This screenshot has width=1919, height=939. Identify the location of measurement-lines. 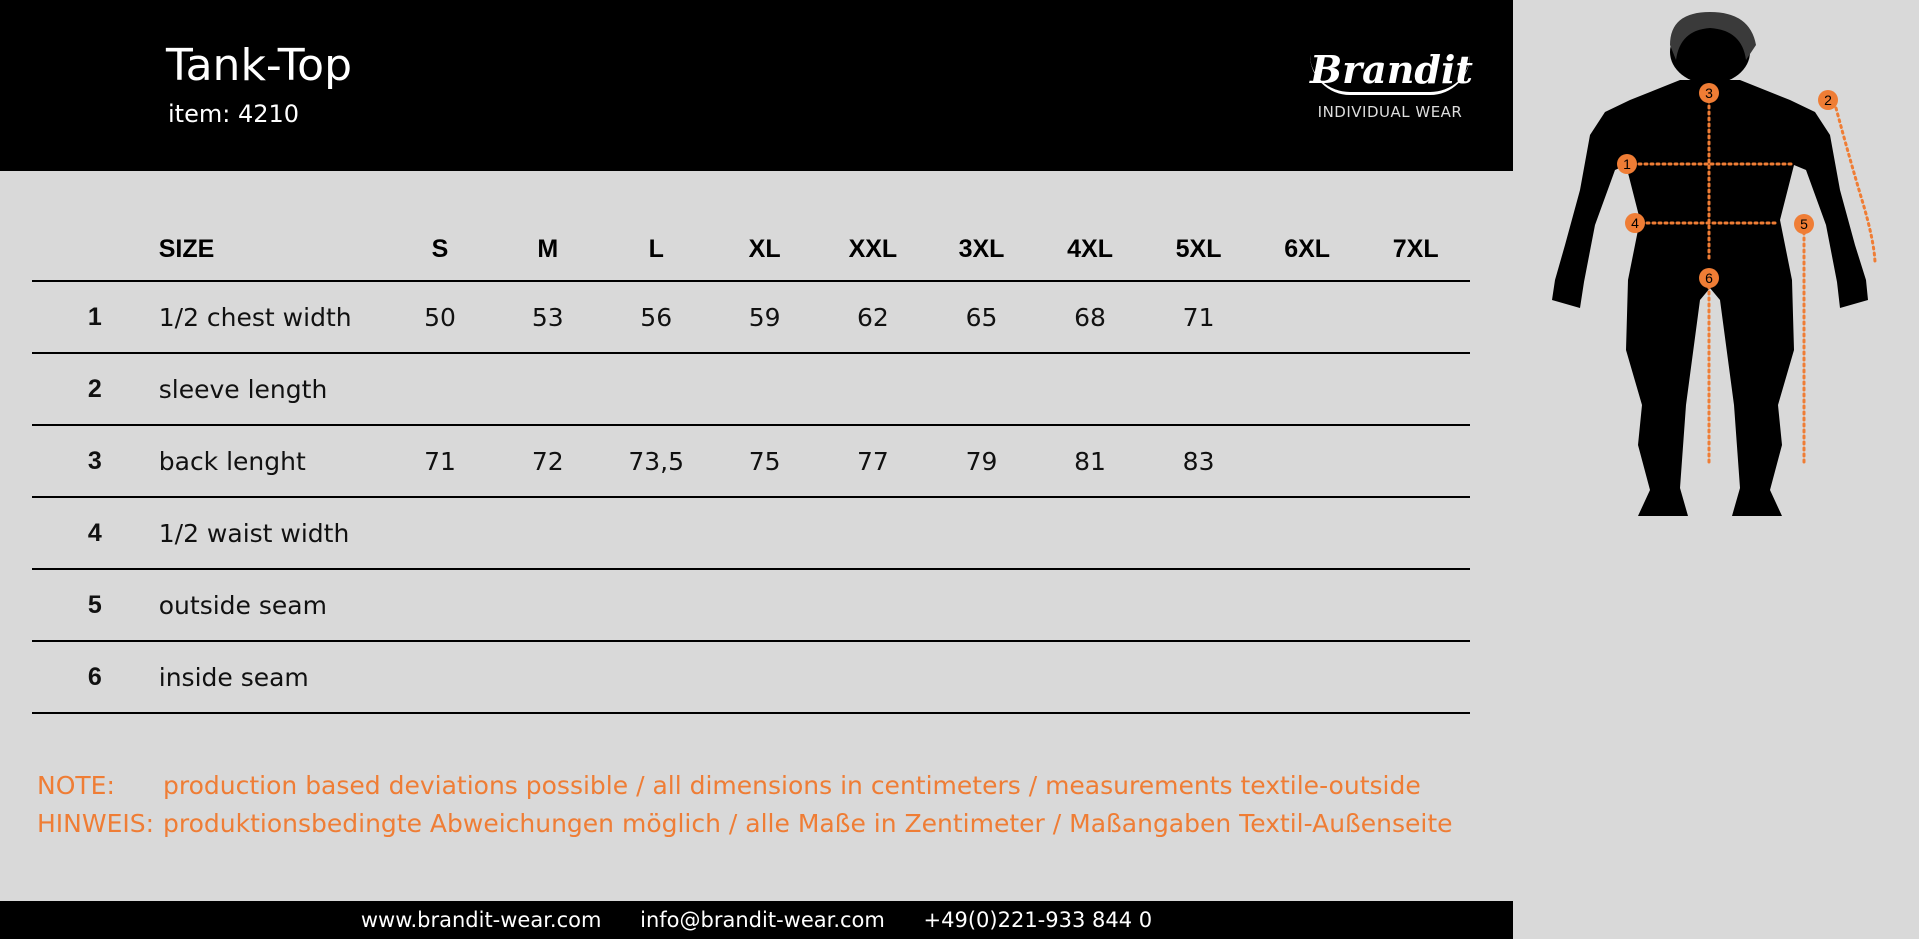
(1751, 282).